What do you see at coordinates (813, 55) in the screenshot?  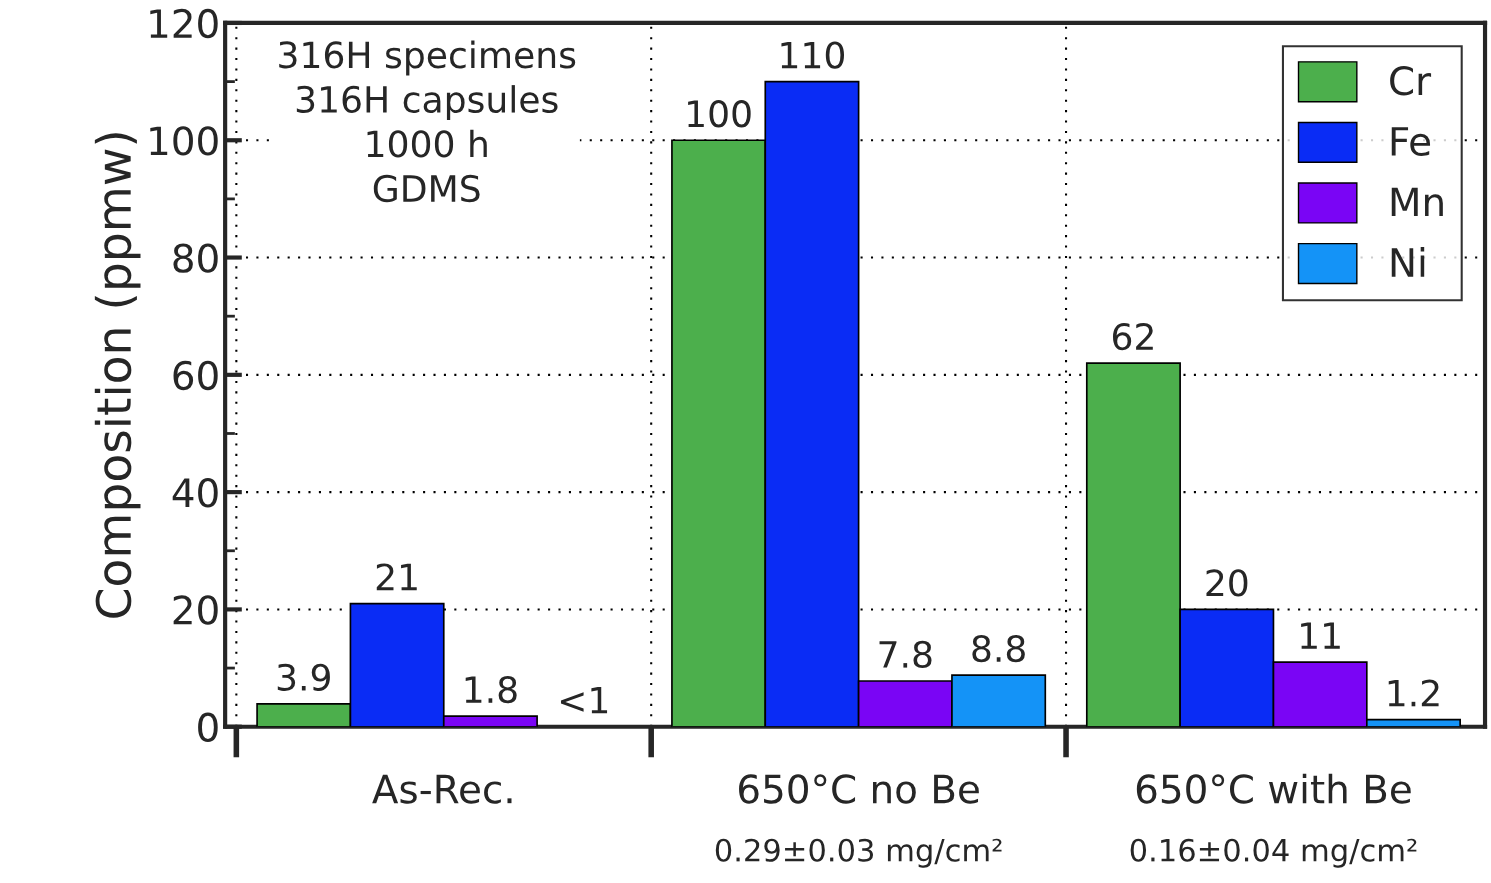 I see `data-label: 110` at bounding box center [813, 55].